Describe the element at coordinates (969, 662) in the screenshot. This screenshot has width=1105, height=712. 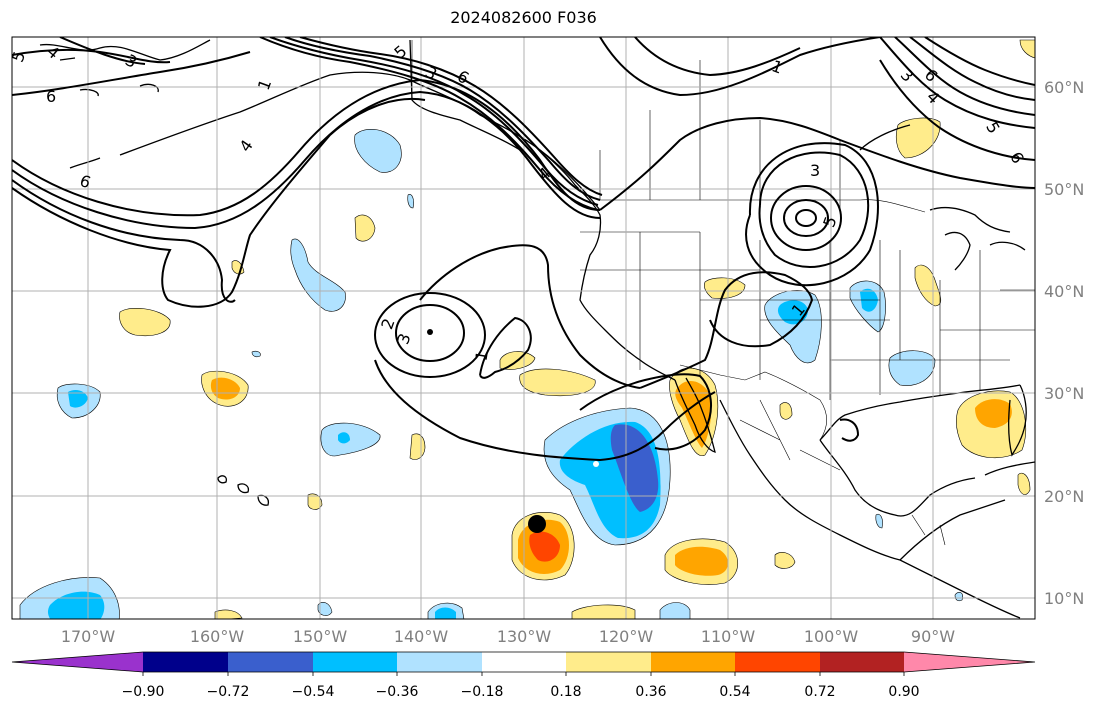
I see `colorbar-upper-extension` at that location.